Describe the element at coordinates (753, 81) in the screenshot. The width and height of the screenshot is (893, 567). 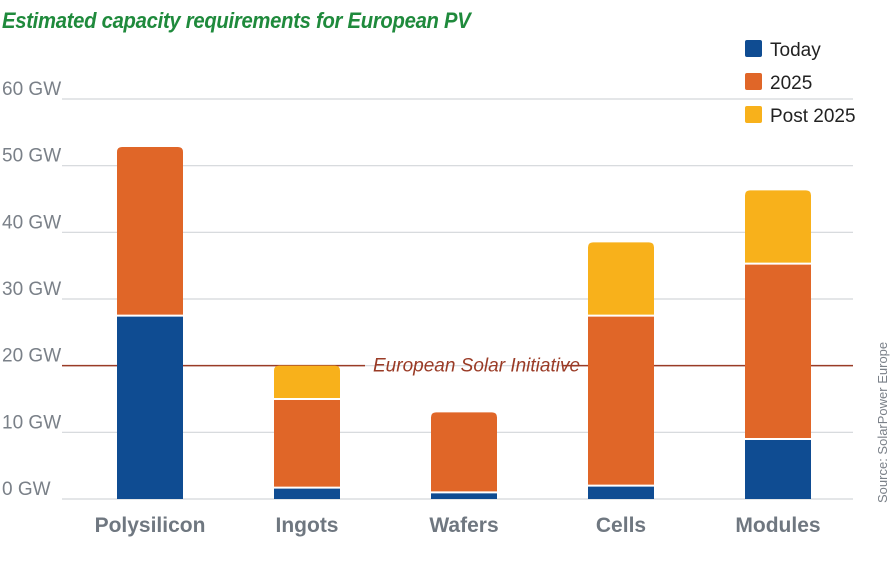
I see `legend-swatch-2025` at that location.